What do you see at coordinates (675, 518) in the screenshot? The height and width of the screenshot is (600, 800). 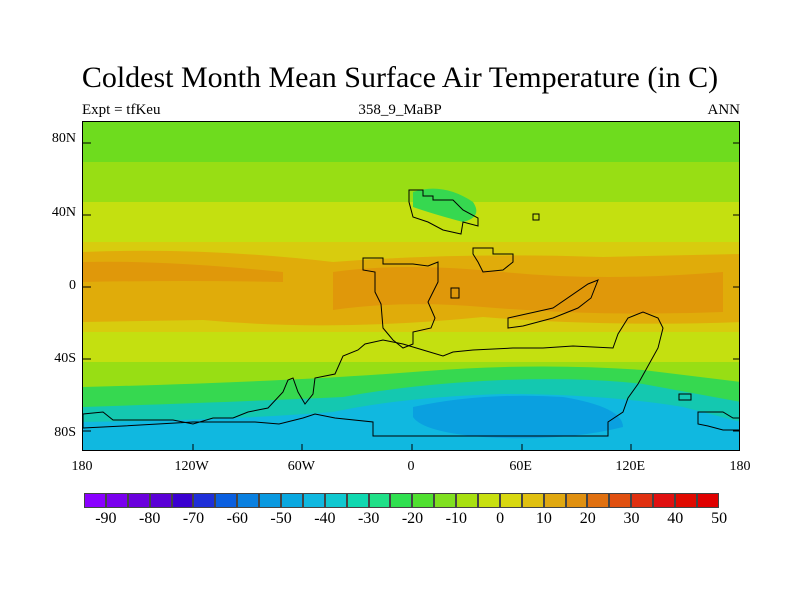 I see `colorbar-label: 40` at bounding box center [675, 518].